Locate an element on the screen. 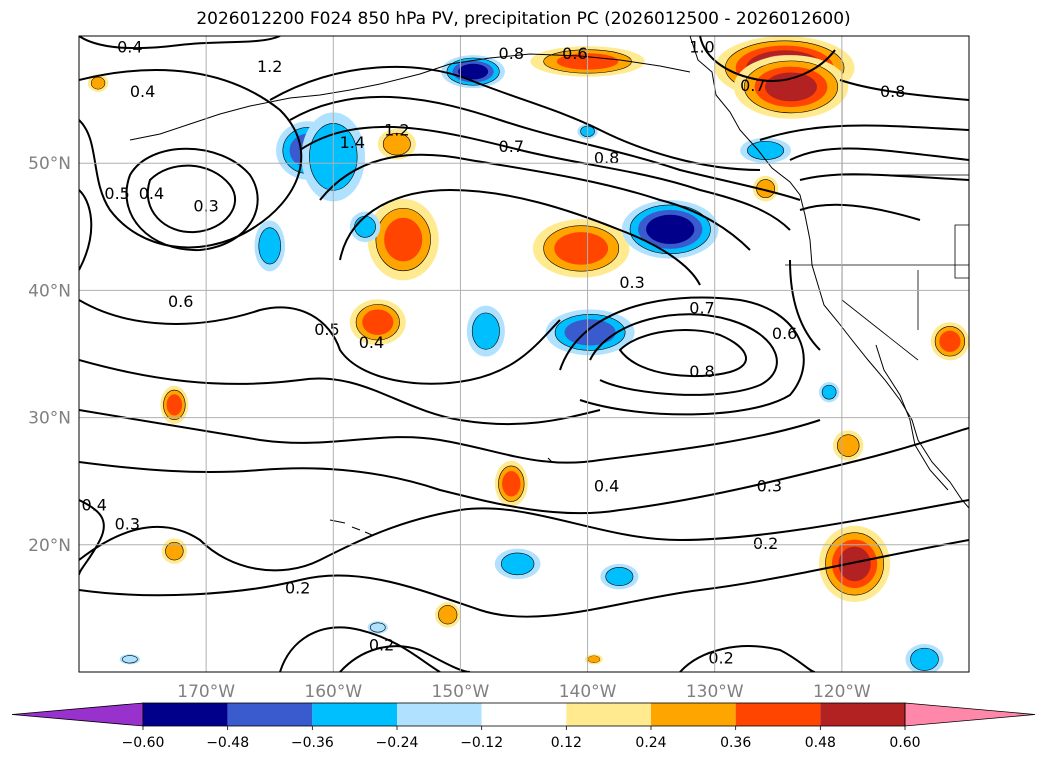  lat-tick-label: 40°N is located at coordinates (49, 291).